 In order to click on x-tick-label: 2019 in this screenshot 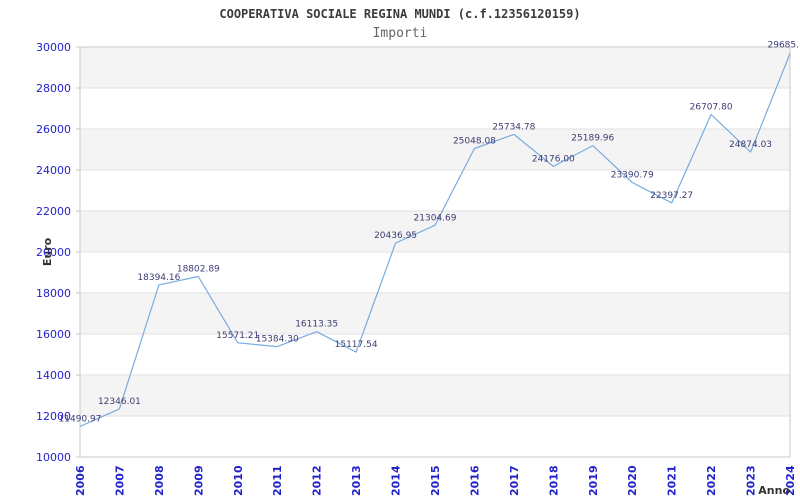, I will do `click(593, 480)`.